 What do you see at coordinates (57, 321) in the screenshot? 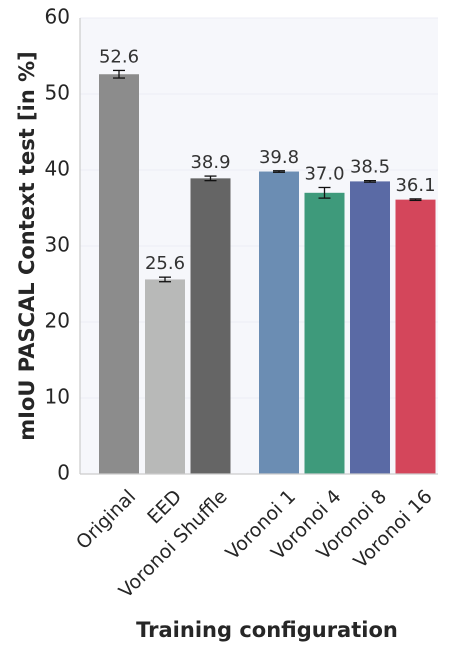
I see `y-tick-label-20: 20` at bounding box center [57, 321].